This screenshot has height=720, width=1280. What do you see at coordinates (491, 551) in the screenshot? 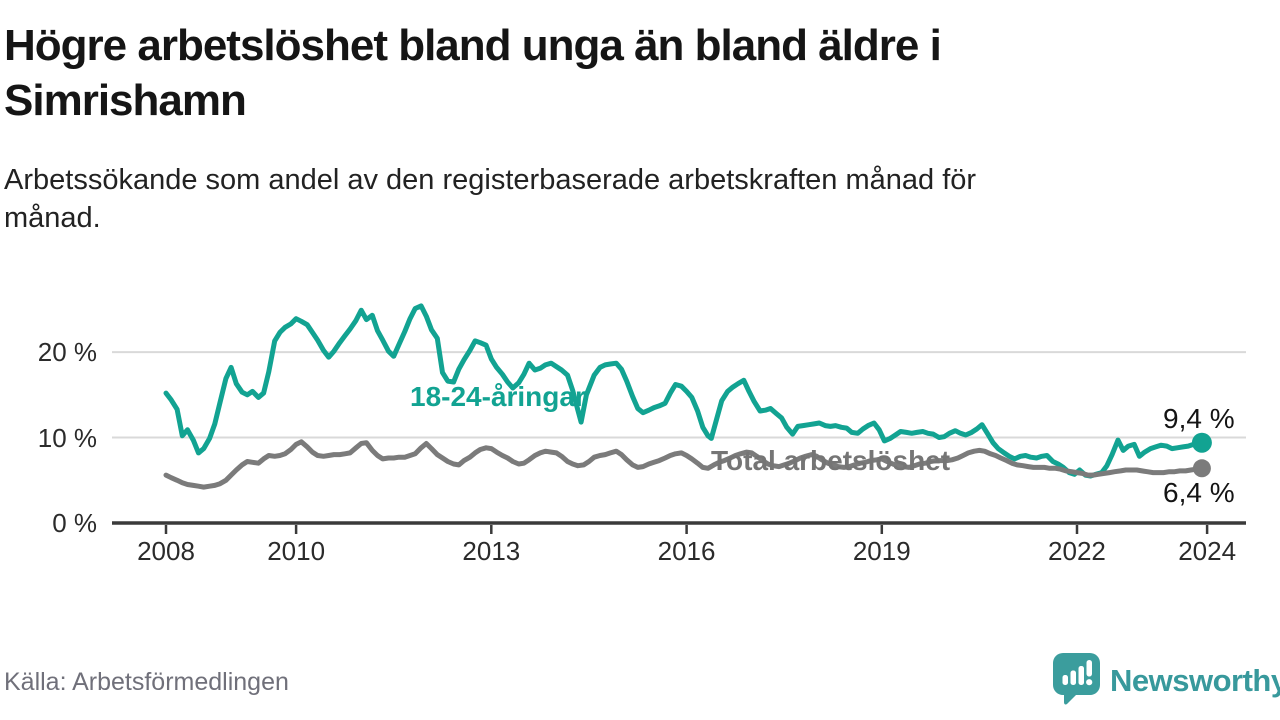
I see `x-axis-tick-label: 2013` at bounding box center [491, 551].